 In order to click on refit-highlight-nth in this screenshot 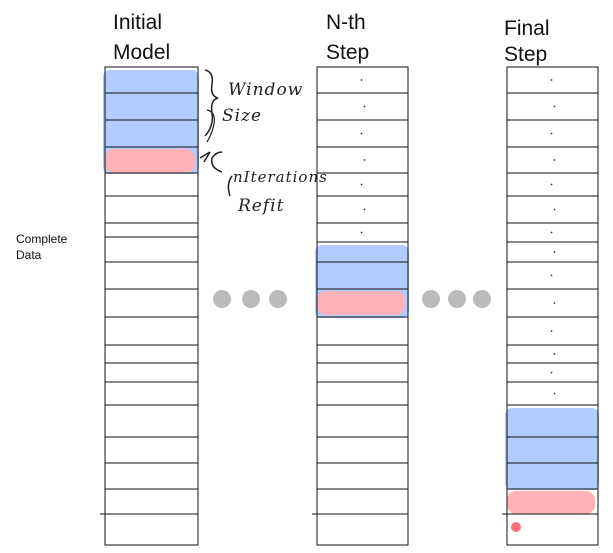, I will do `click(361, 303)`.